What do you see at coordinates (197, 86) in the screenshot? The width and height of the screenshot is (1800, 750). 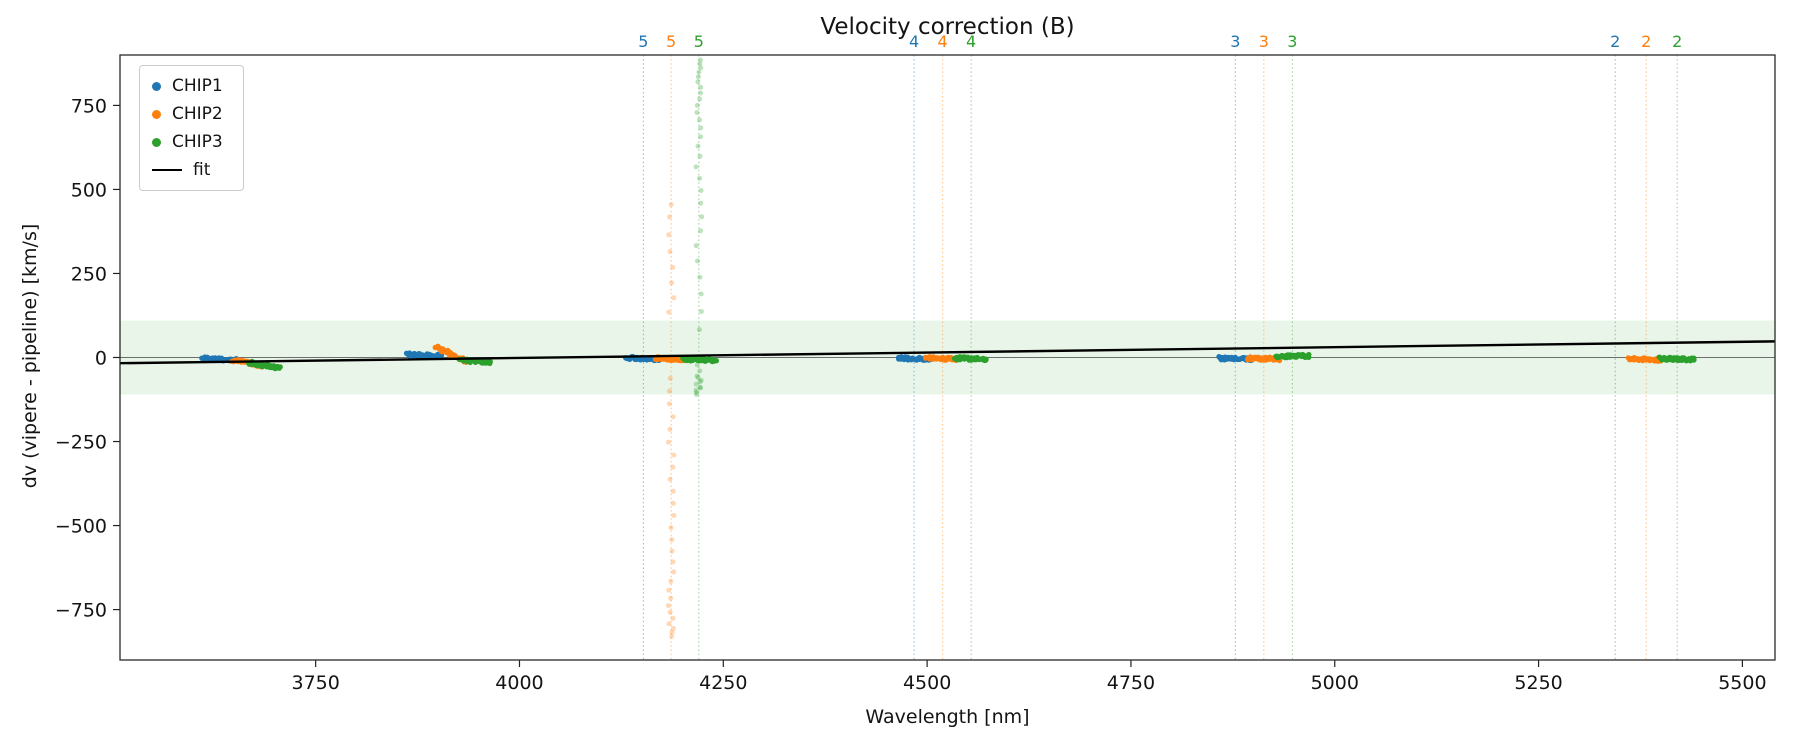 I see `legend-label-chip1: CHIP1` at bounding box center [197, 86].